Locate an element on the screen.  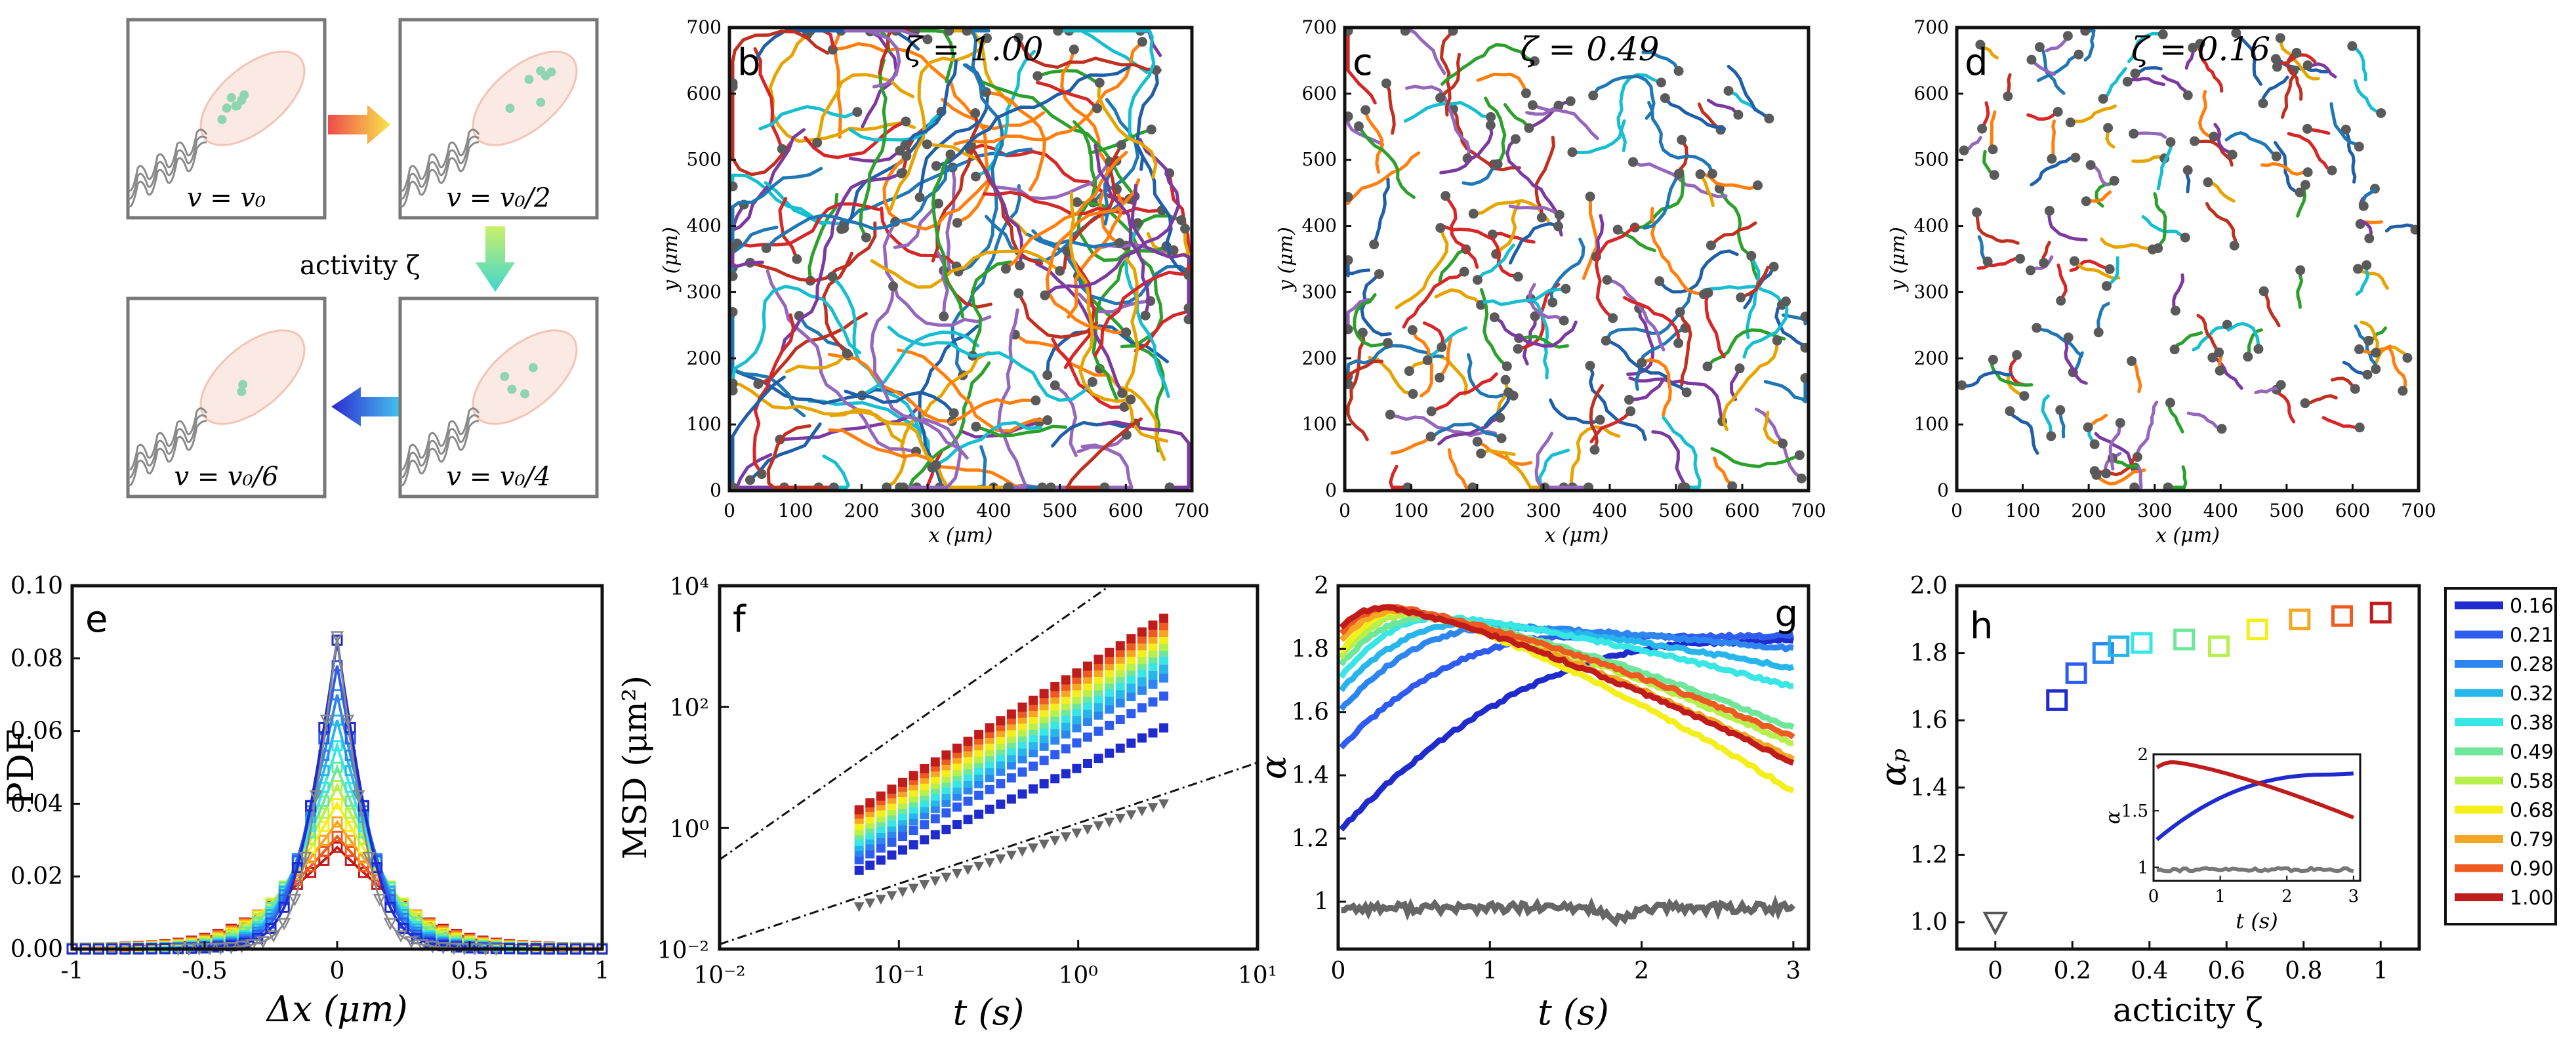
x-tick-label: 200 is located at coordinates (1477, 510).